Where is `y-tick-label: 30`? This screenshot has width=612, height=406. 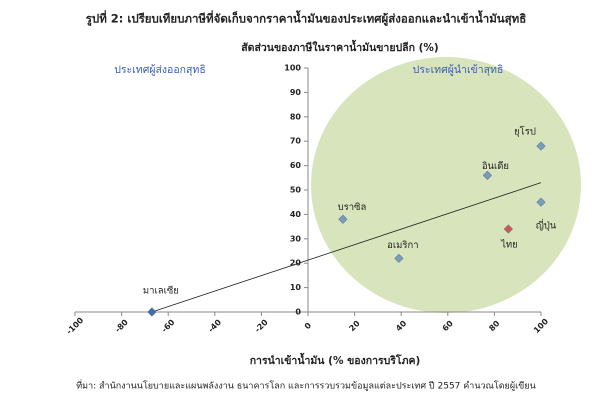 y-tick-label: 30 is located at coordinates (296, 238).